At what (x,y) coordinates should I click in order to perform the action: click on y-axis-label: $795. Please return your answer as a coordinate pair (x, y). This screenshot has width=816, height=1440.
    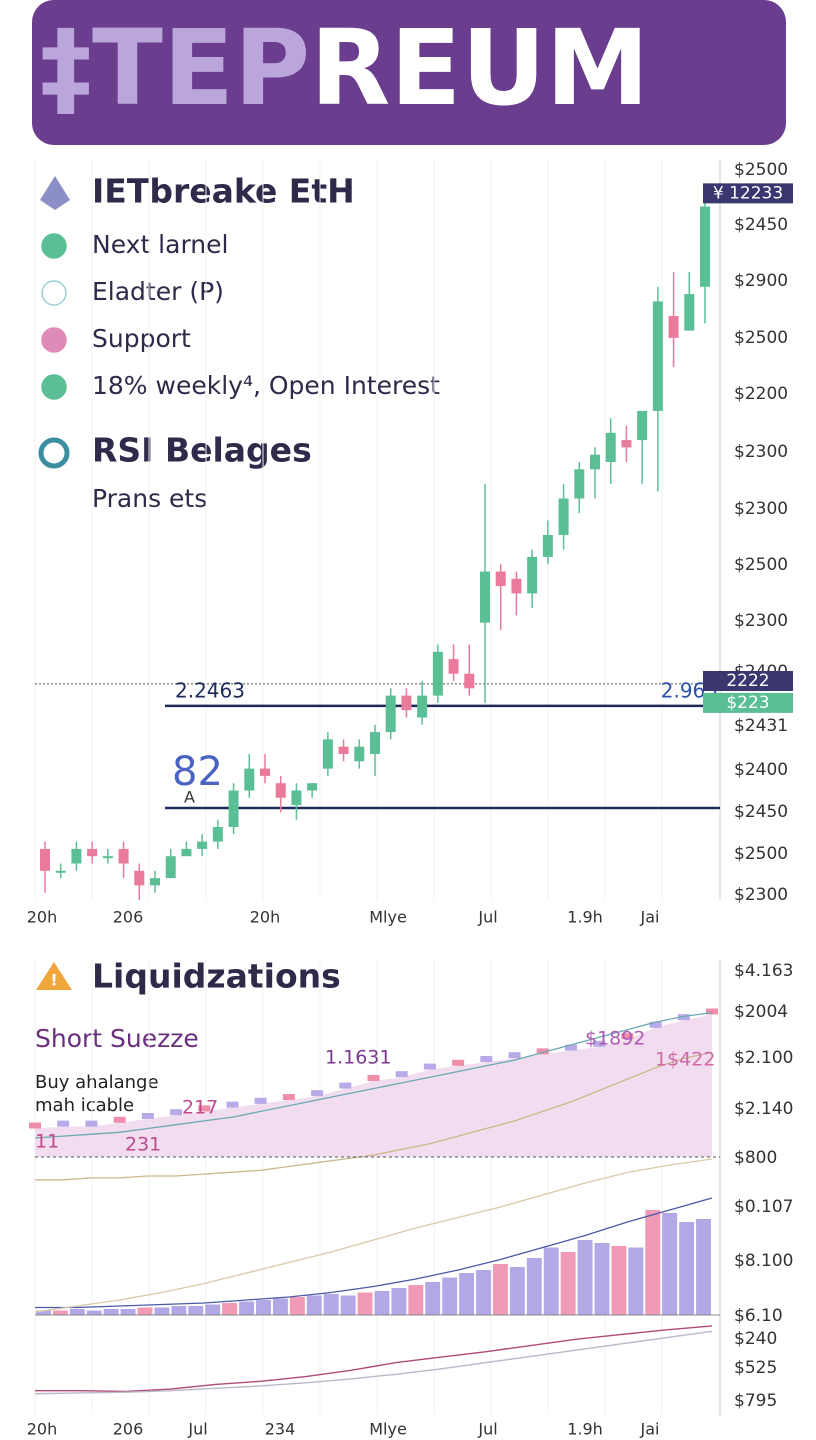
    Looking at the image, I should click on (755, 1401).